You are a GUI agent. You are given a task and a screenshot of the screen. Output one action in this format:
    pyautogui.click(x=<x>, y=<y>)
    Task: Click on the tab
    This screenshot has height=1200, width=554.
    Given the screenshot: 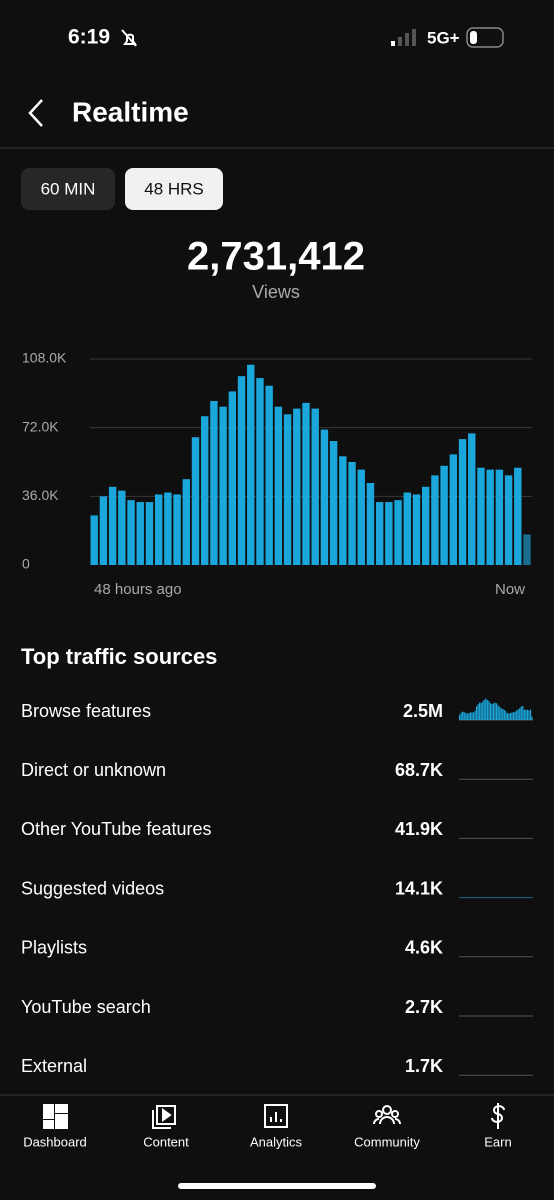 What is the action you would take?
    pyautogui.click(x=68, y=189)
    